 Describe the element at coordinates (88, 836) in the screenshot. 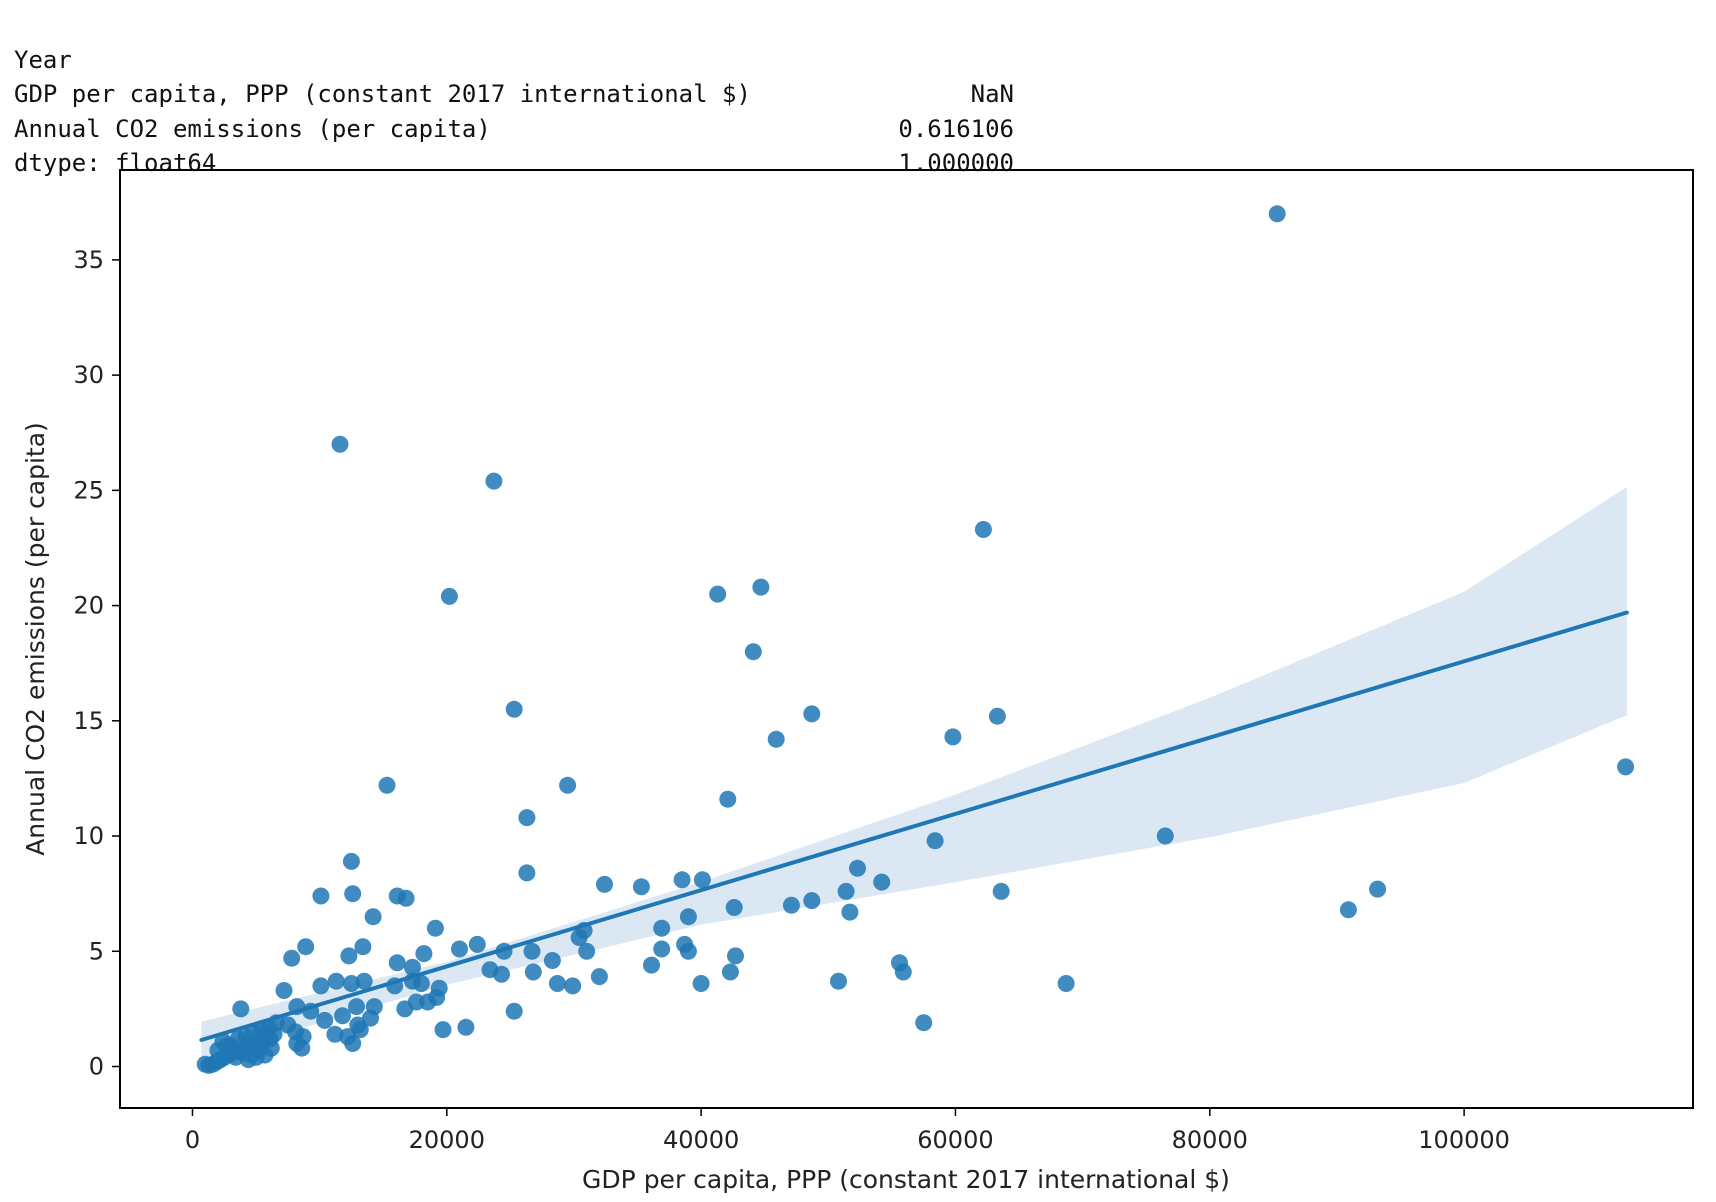

I see `y-tick-label: 10` at that location.